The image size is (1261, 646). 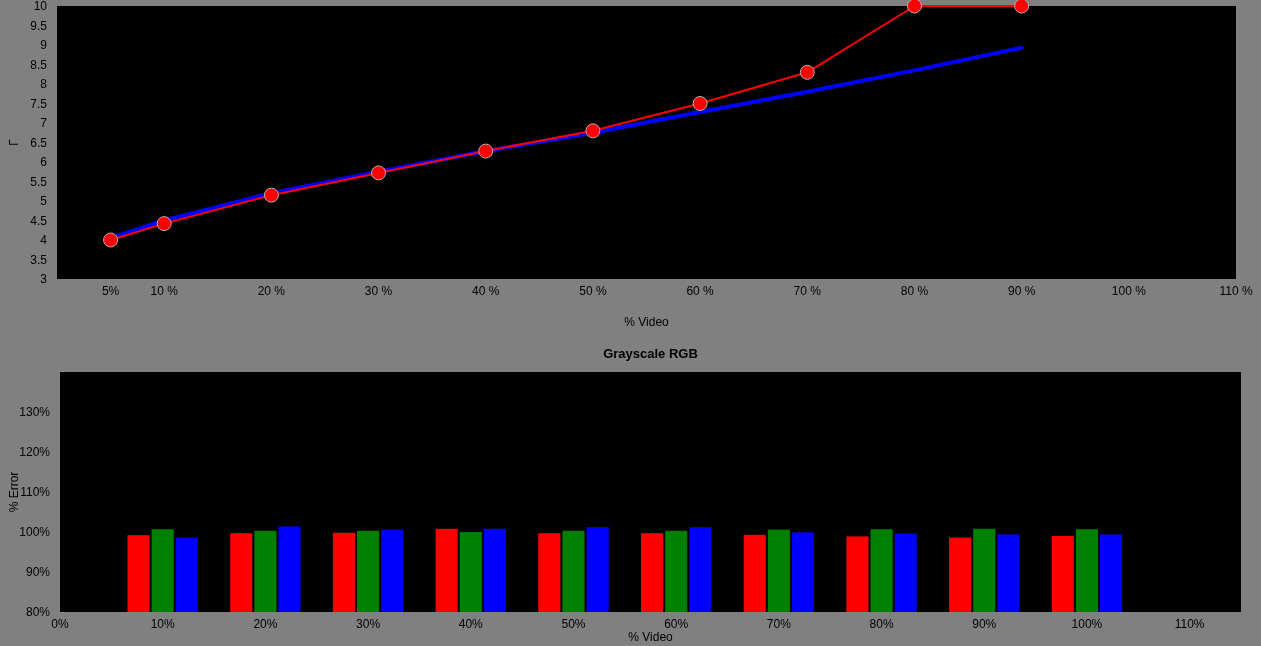 I want to click on chart-title: Grayscale RGB, so click(x=650, y=353).